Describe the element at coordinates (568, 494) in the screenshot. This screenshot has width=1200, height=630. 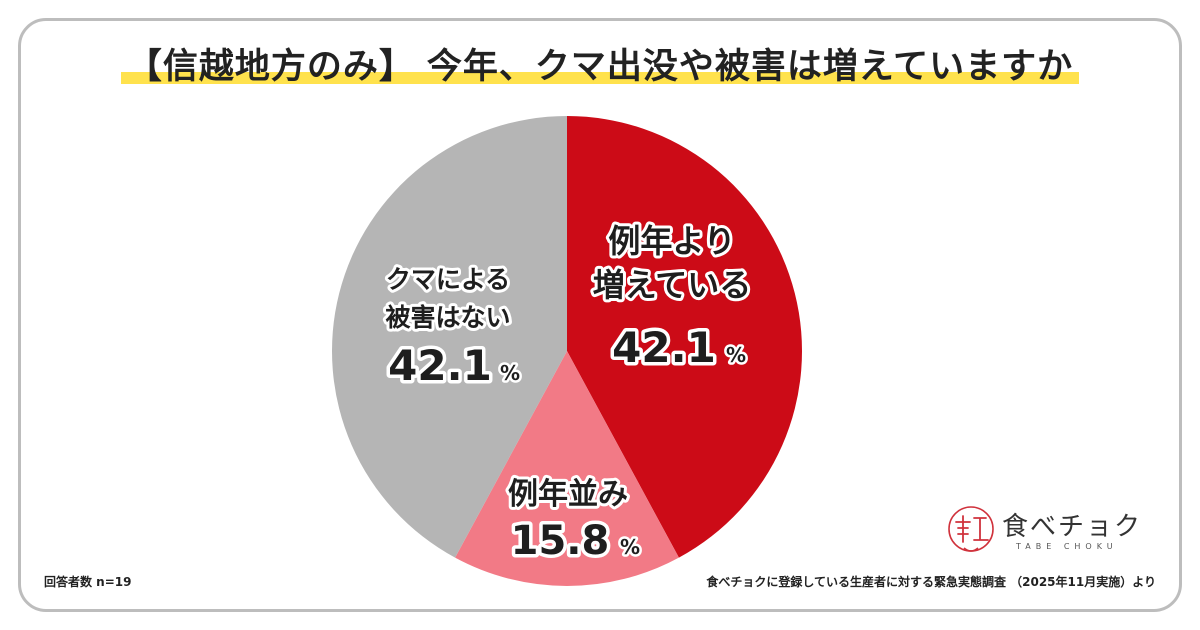
I see `slice-label-1-line-0: 例年並み` at that location.